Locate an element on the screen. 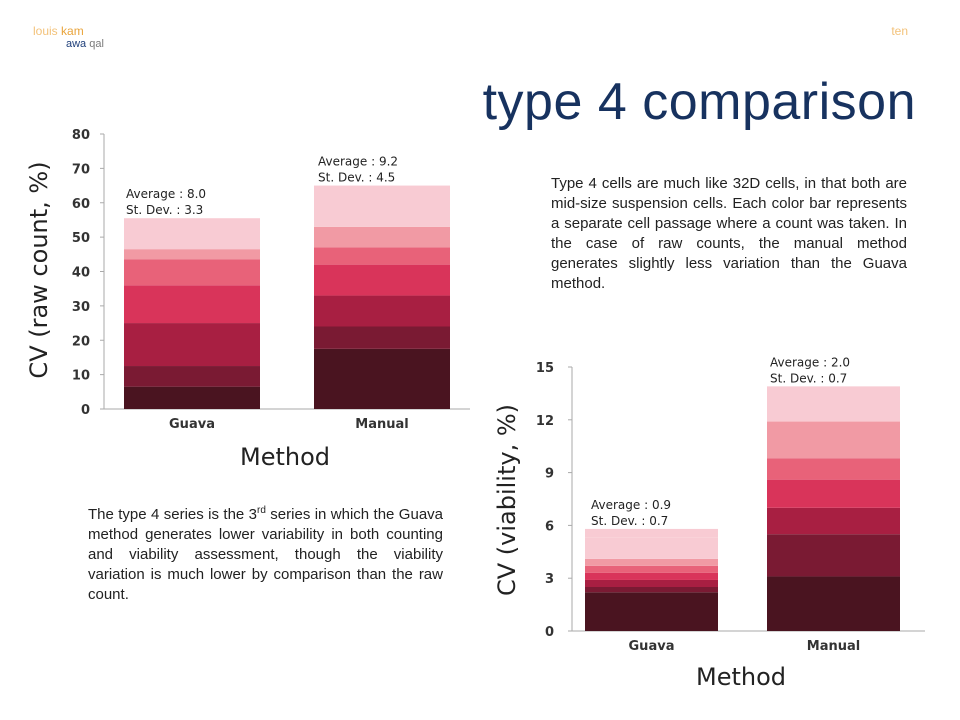 Image resolution: width=960 pixels, height=720 pixels. y-tick-label: 12 is located at coordinates (545, 421).